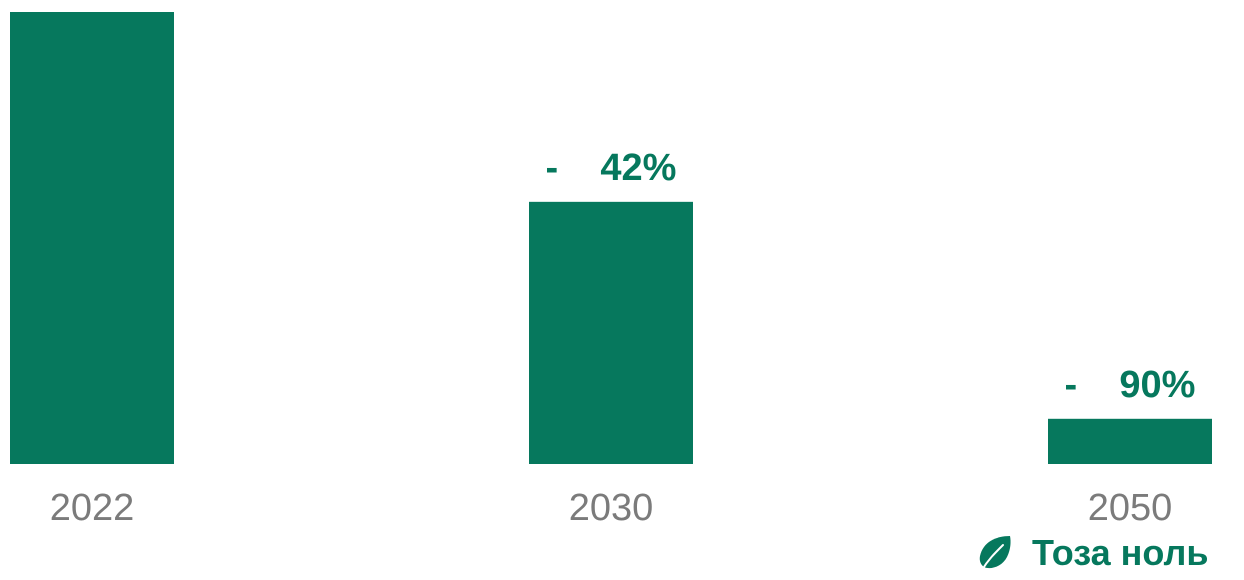 The height and width of the screenshot is (580, 1244). What do you see at coordinates (995, 553) in the screenshot?
I see `leaf-icon` at bounding box center [995, 553].